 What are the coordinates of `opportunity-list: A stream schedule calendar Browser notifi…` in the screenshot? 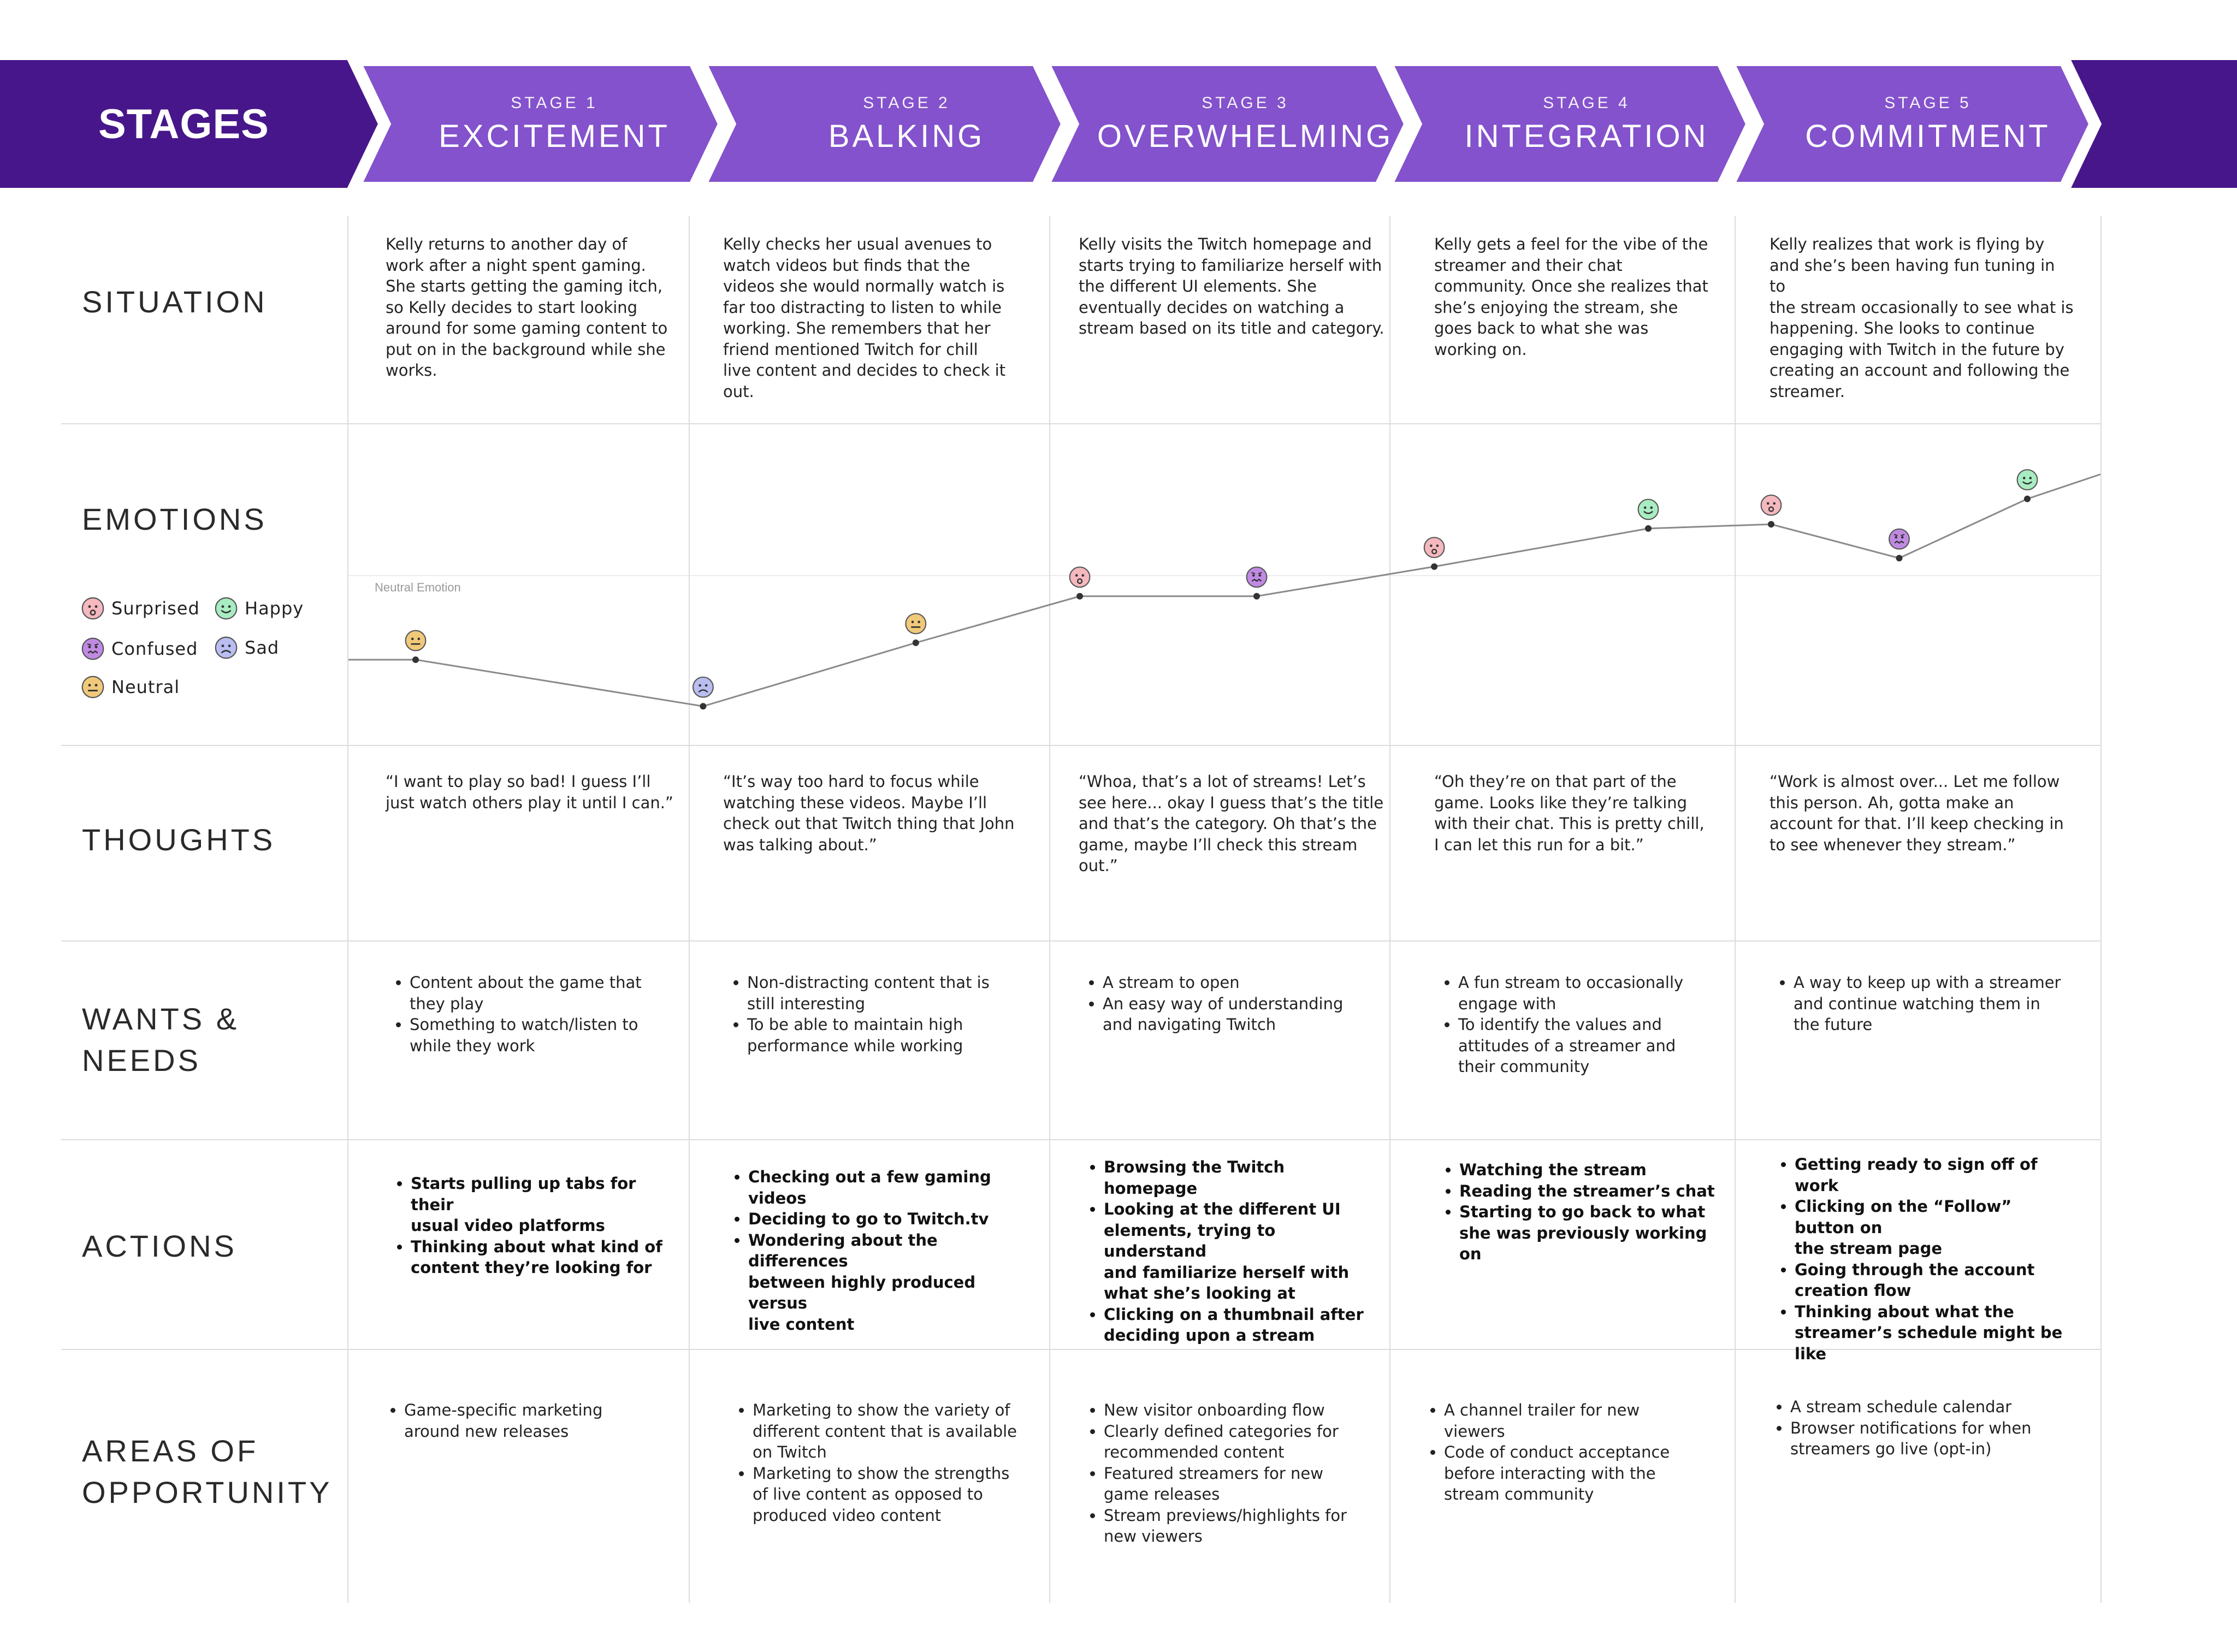 It's located at (1917, 1428).